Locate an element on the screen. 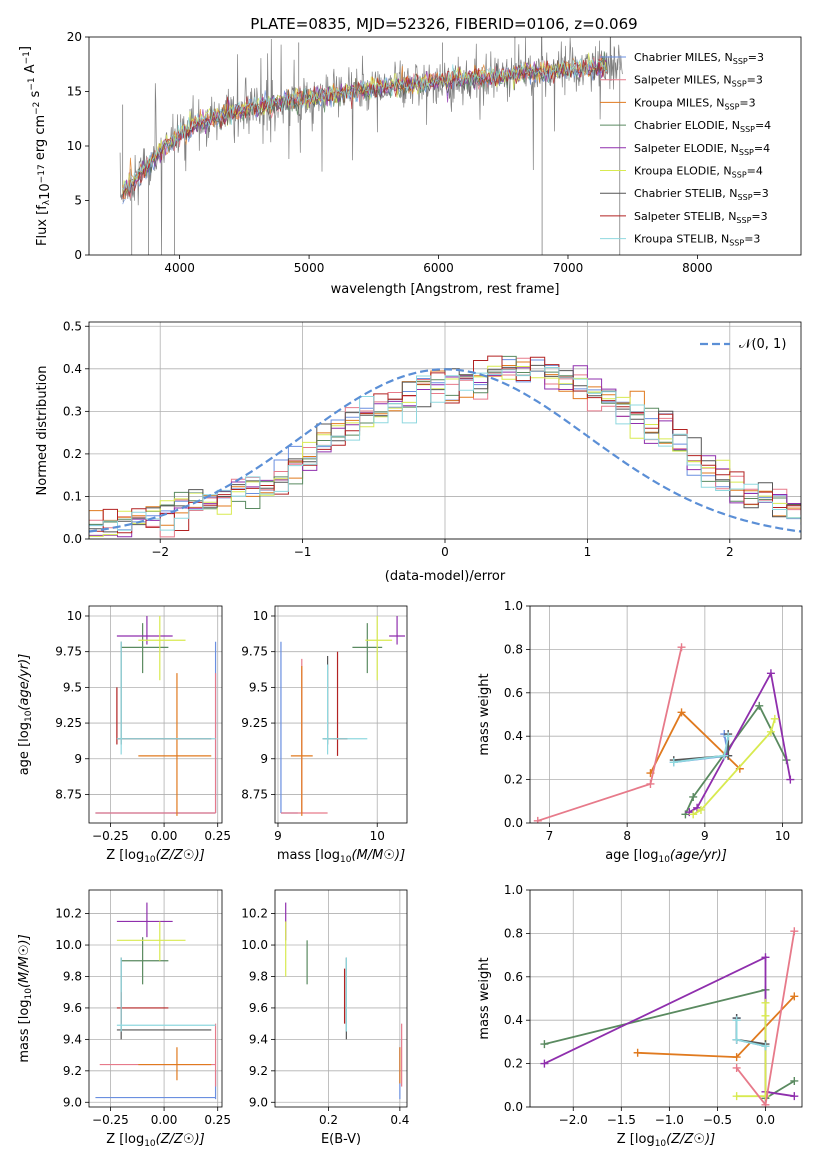 This screenshot has height=1170, width=819. y-tick-label: 0 is located at coordinates (78, 255).